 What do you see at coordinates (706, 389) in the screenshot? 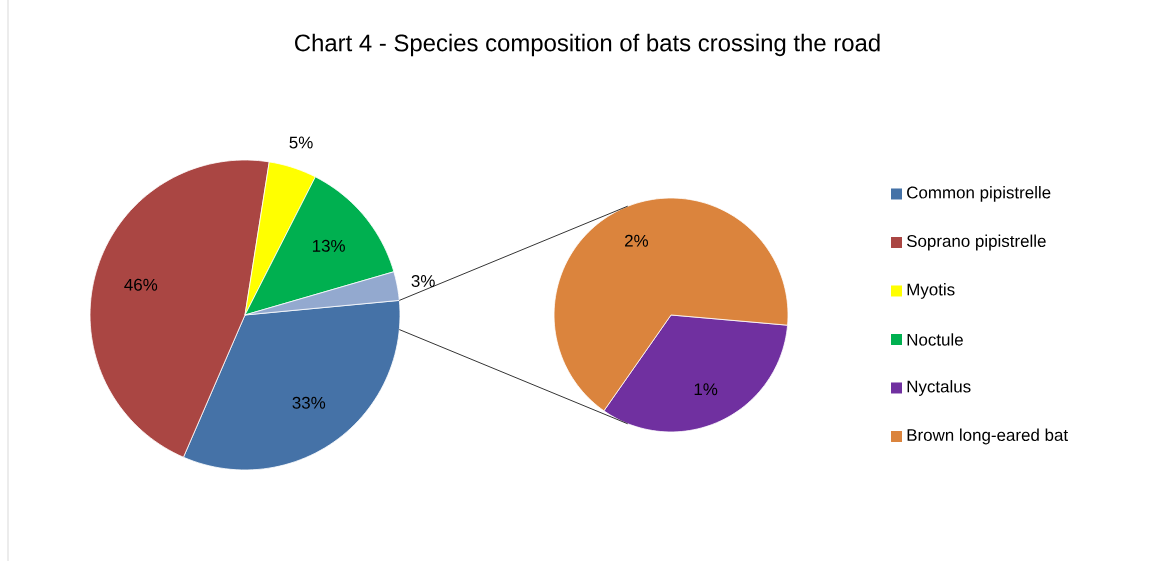
I see `data-label: 1%` at bounding box center [706, 389].